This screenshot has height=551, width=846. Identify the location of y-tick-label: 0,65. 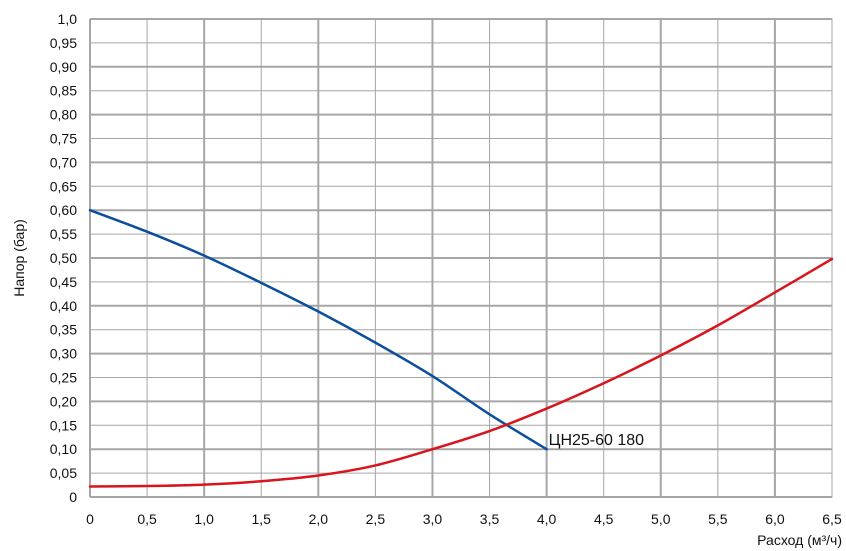
(63, 186).